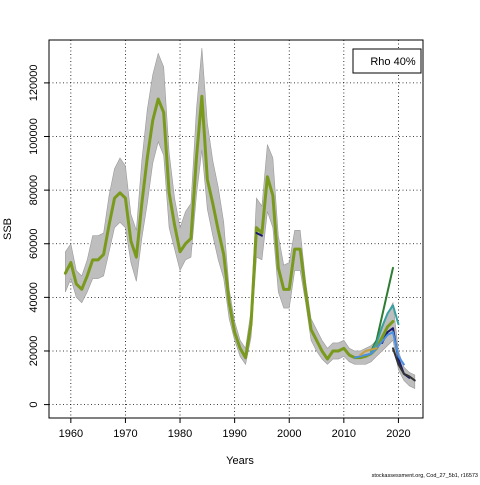 This screenshot has width=480, height=485. What do you see at coordinates (180, 434) in the screenshot?
I see `x-tick-label: 1980` at bounding box center [180, 434].